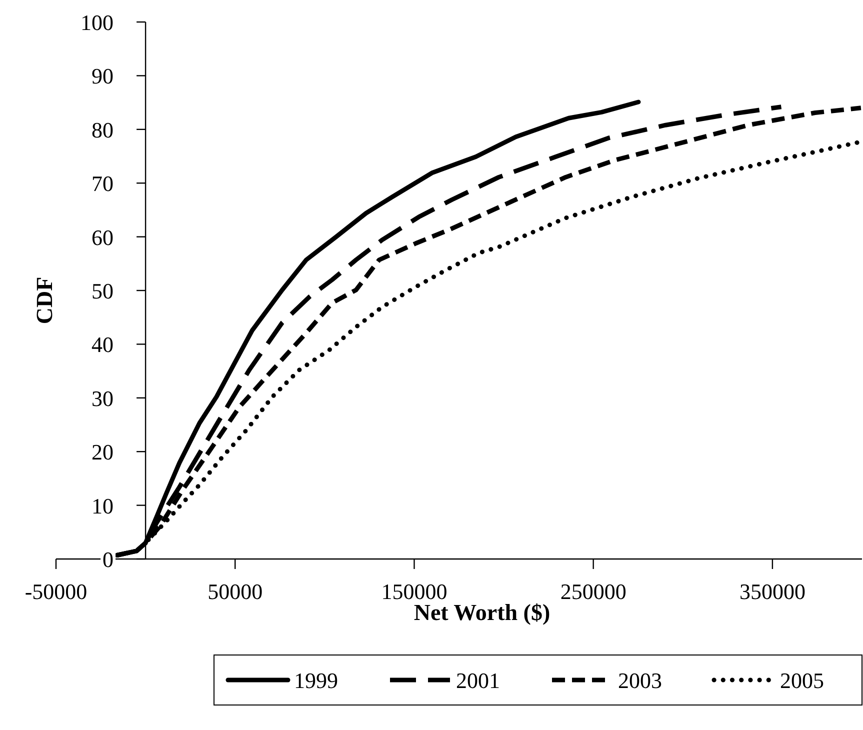  What do you see at coordinates (44, 300) in the screenshot?
I see `y-axis-title: CDF` at bounding box center [44, 300].